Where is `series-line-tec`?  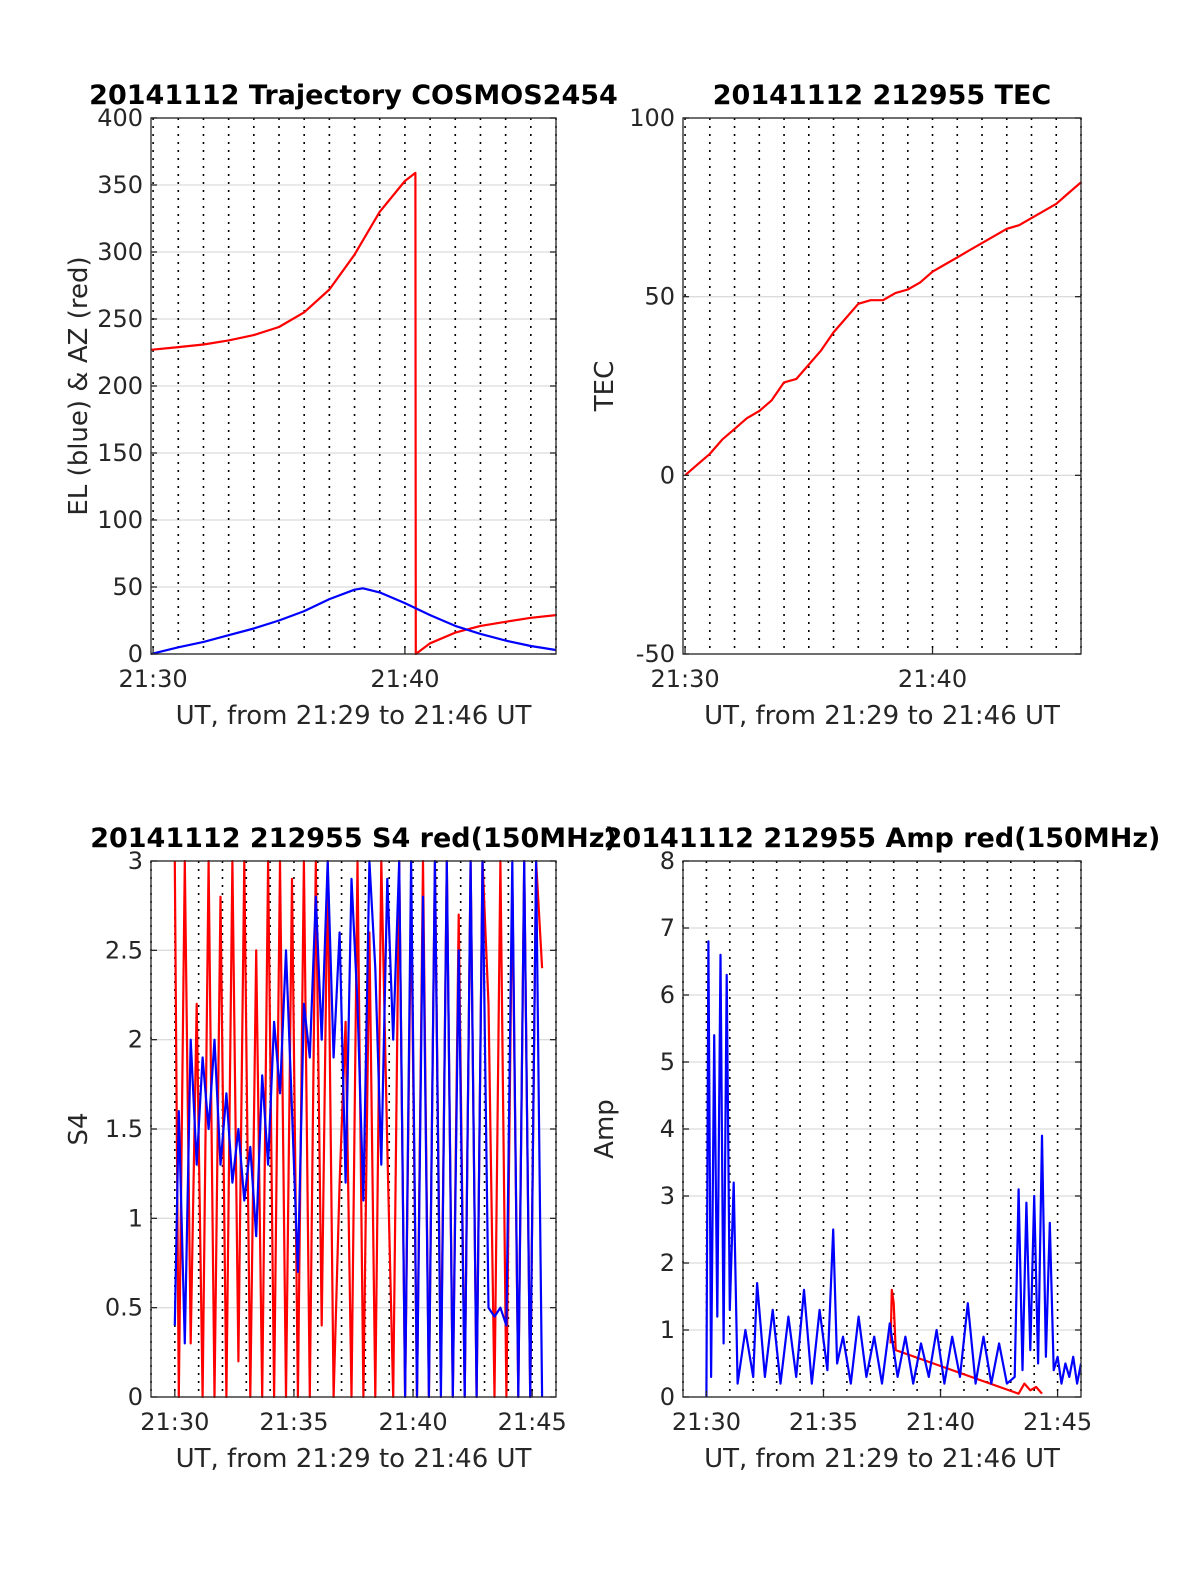
series-line-tec is located at coordinates (882, 329).